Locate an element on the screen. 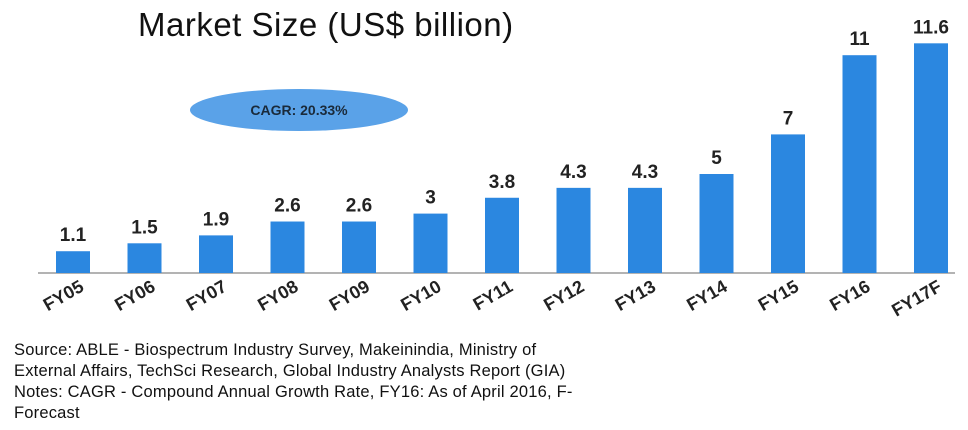  bar-fy16 is located at coordinates (859, 164).